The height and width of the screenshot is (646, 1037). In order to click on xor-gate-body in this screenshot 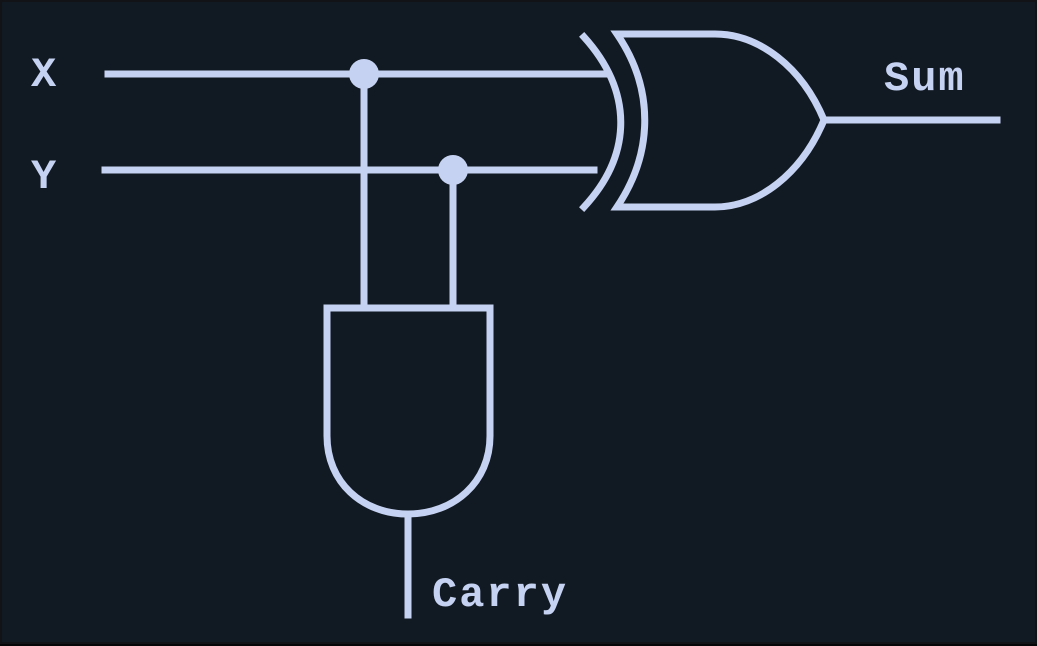, I will do `click(719, 120)`.